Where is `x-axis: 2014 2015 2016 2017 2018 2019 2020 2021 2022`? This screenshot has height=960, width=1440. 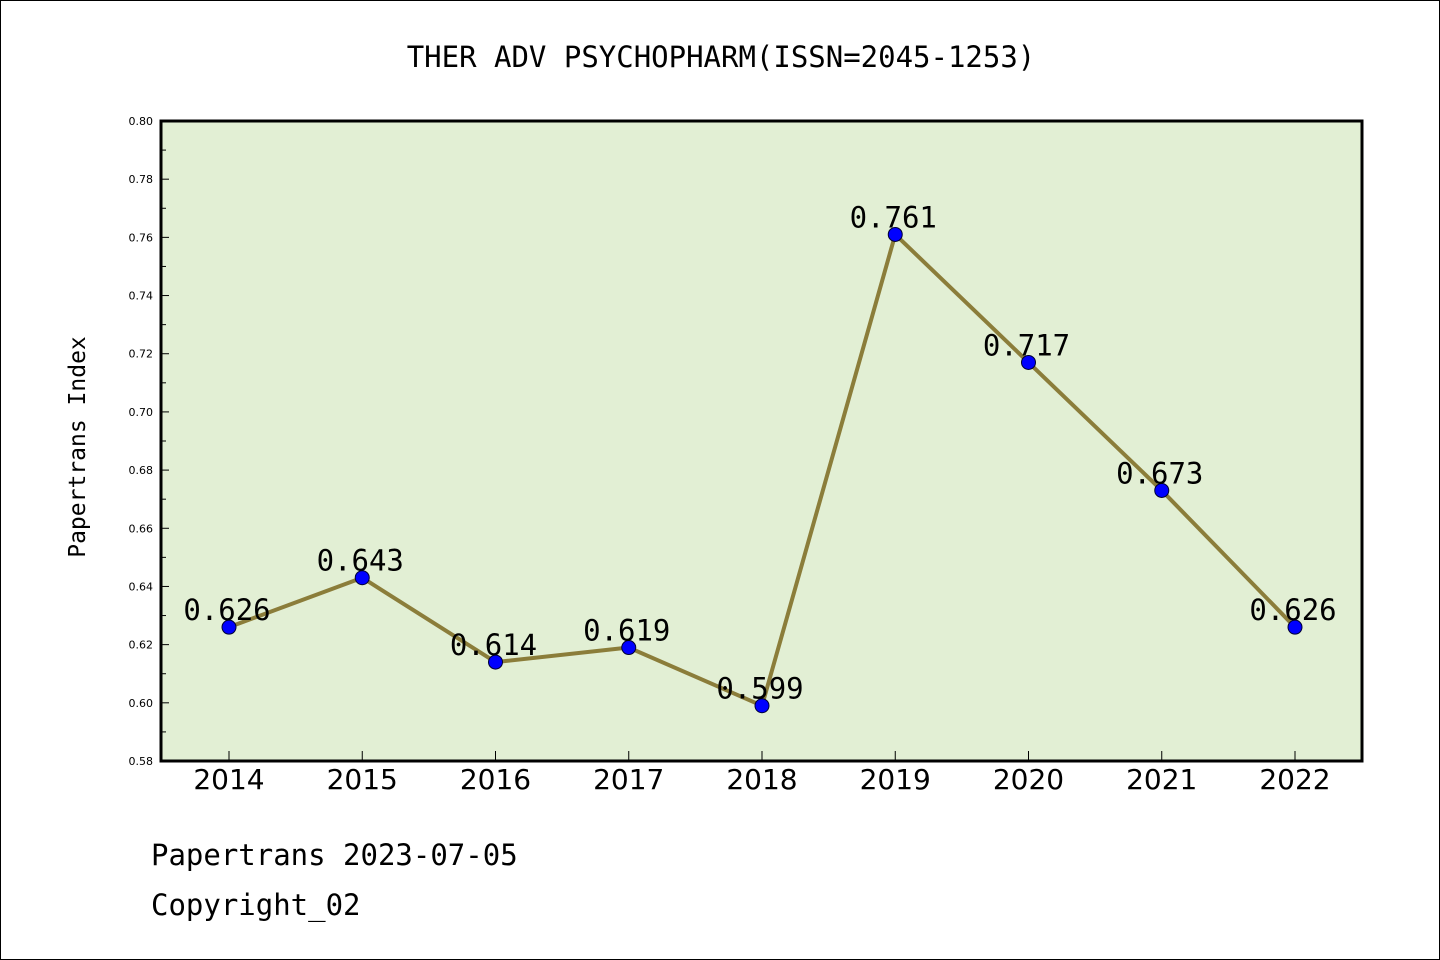 x-axis: 2014 2015 2016 2017 2018 2019 2020 2021 2022 is located at coordinates (762, 773).